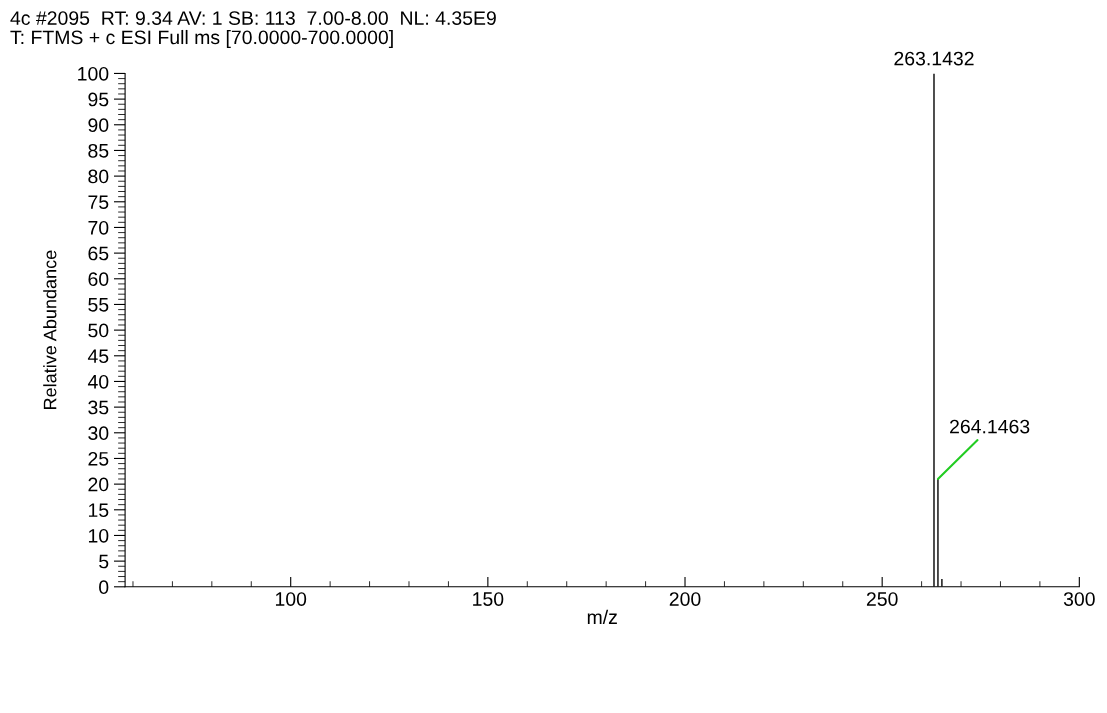 The width and height of the screenshot is (1107, 713). What do you see at coordinates (98, 381) in the screenshot?
I see `y-tick-label: 40` at bounding box center [98, 381].